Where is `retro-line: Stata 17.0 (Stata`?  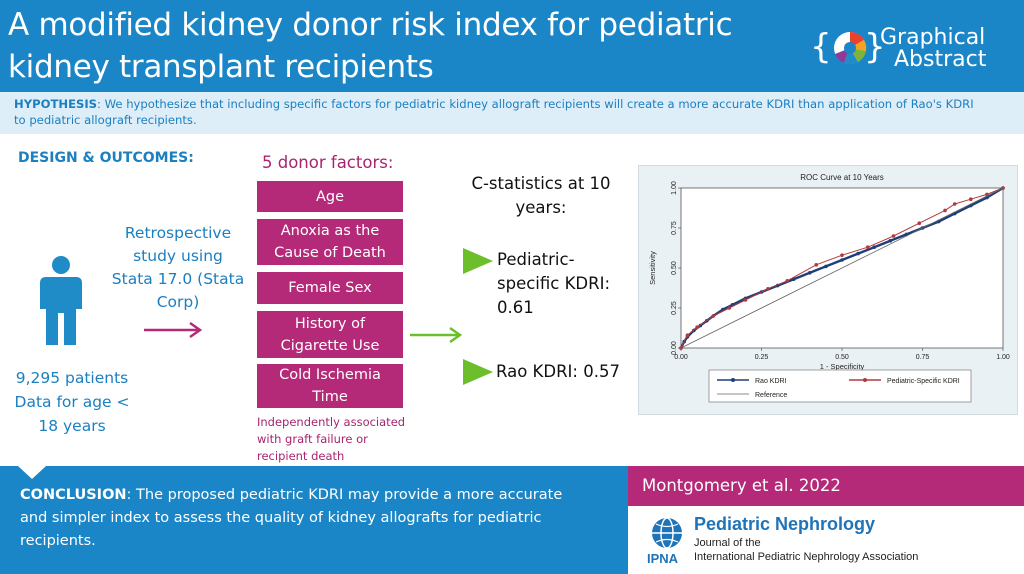
retro-line: Stata 17.0 (Stata is located at coordinates (178, 279).